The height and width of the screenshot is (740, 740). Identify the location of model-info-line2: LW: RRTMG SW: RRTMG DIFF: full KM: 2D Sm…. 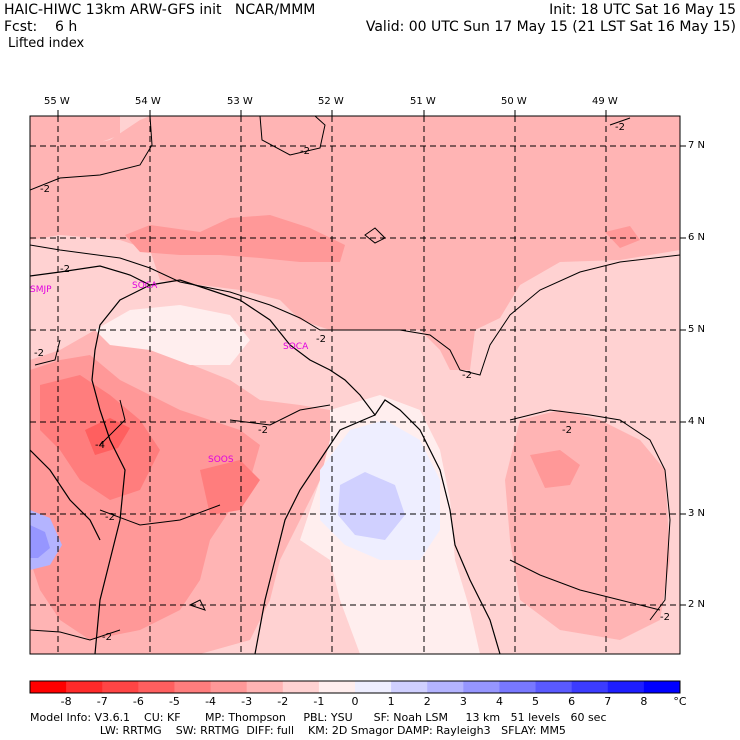
(298, 730).